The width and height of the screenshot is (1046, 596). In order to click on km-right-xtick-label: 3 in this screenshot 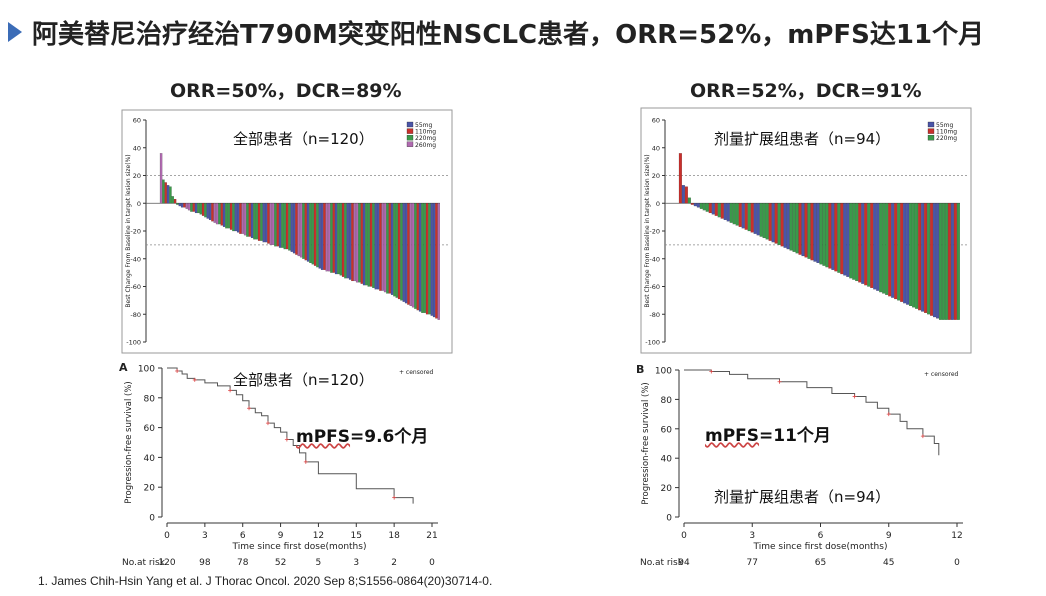, I will do `click(752, 536)`.